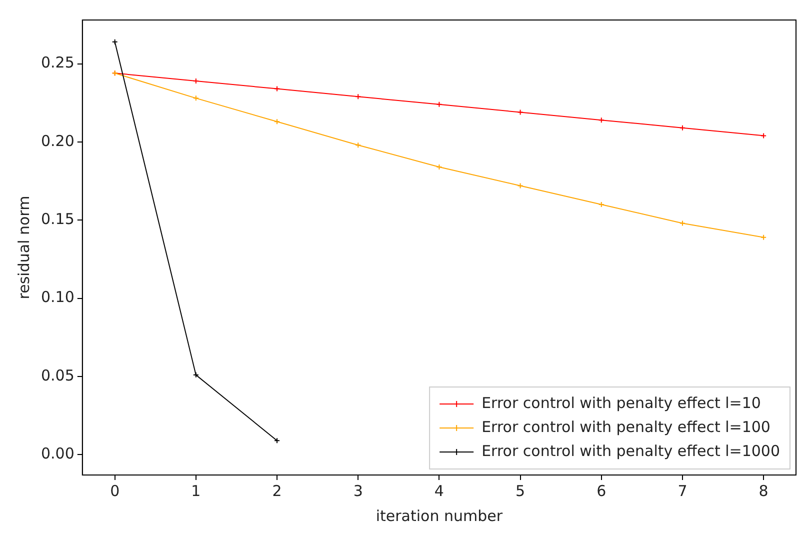  What do you see at coordinates (601, 491) in the screenshot?
I see `x-tick-label: 6` at bounding box center [601, 491].